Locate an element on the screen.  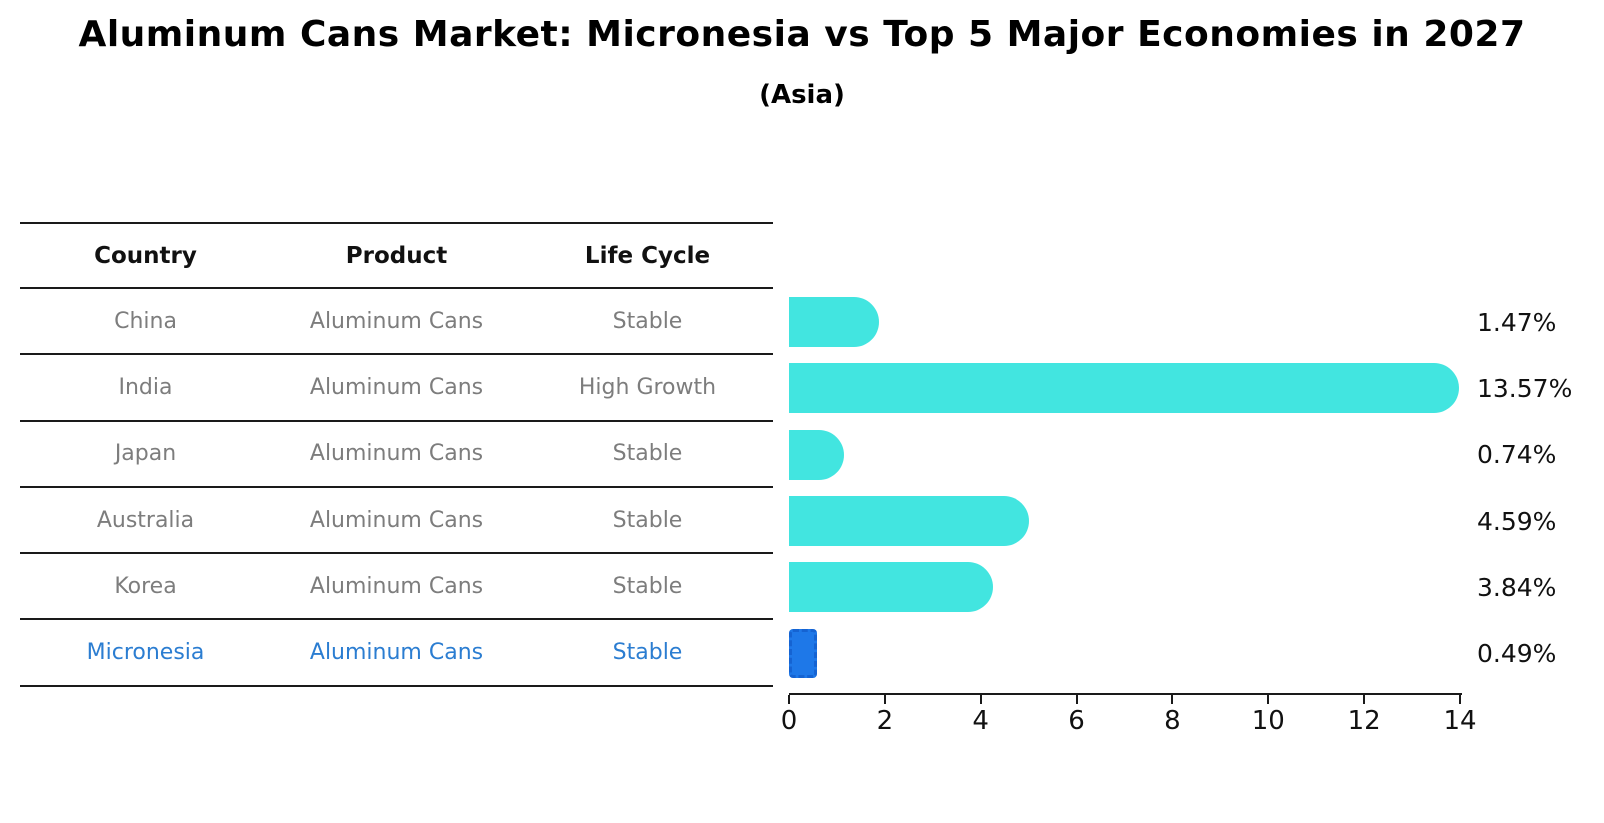
table-row-india: India Aluminum Cans High Growth is located at coordinates (396, 388).